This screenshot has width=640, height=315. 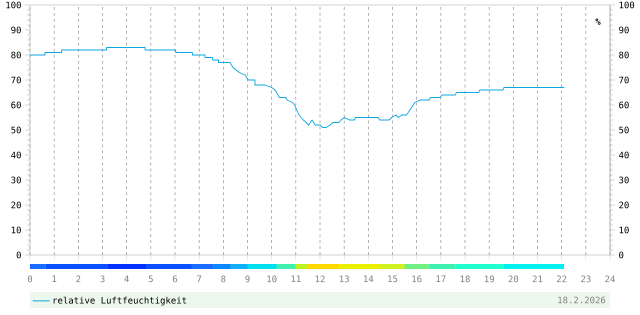 What do you see at coordinates (369, 279) in the screenshot?
I see `x-tick-label: 14` at bounding box center [369, 279].